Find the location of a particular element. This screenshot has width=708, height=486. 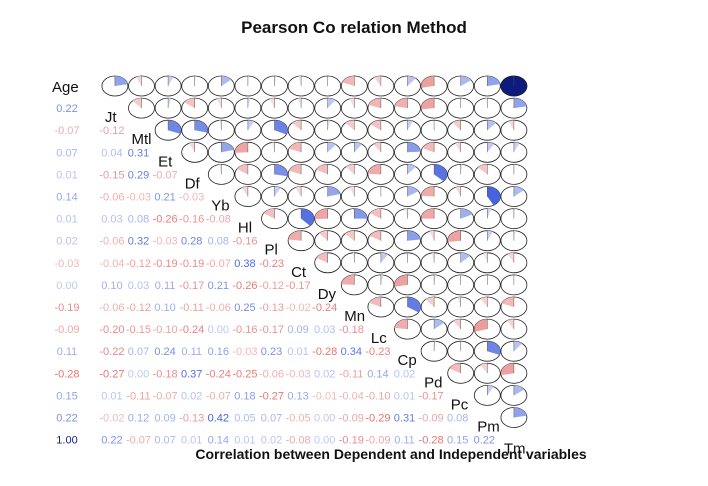

variable-label: Lc is located at coordinates (379, 338).